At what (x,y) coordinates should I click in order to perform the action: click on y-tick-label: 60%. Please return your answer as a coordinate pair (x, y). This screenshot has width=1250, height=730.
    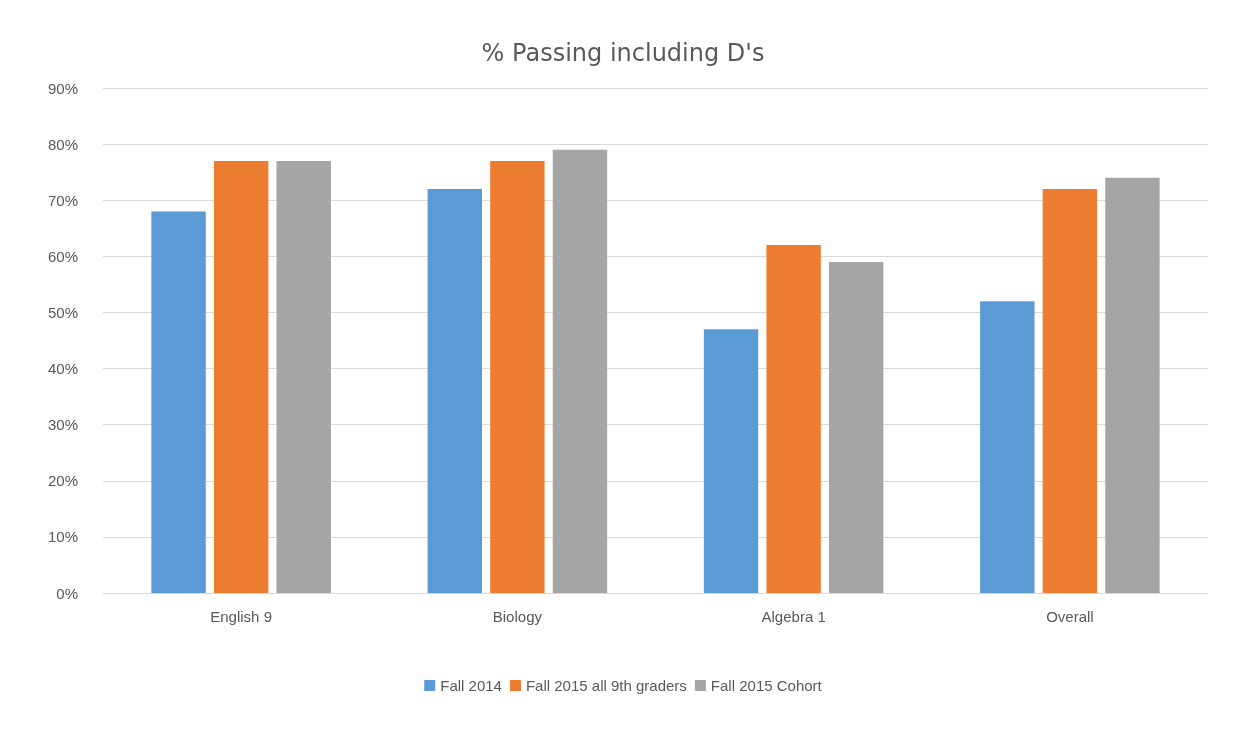
    Looking at the image, I should click on (62, 256).